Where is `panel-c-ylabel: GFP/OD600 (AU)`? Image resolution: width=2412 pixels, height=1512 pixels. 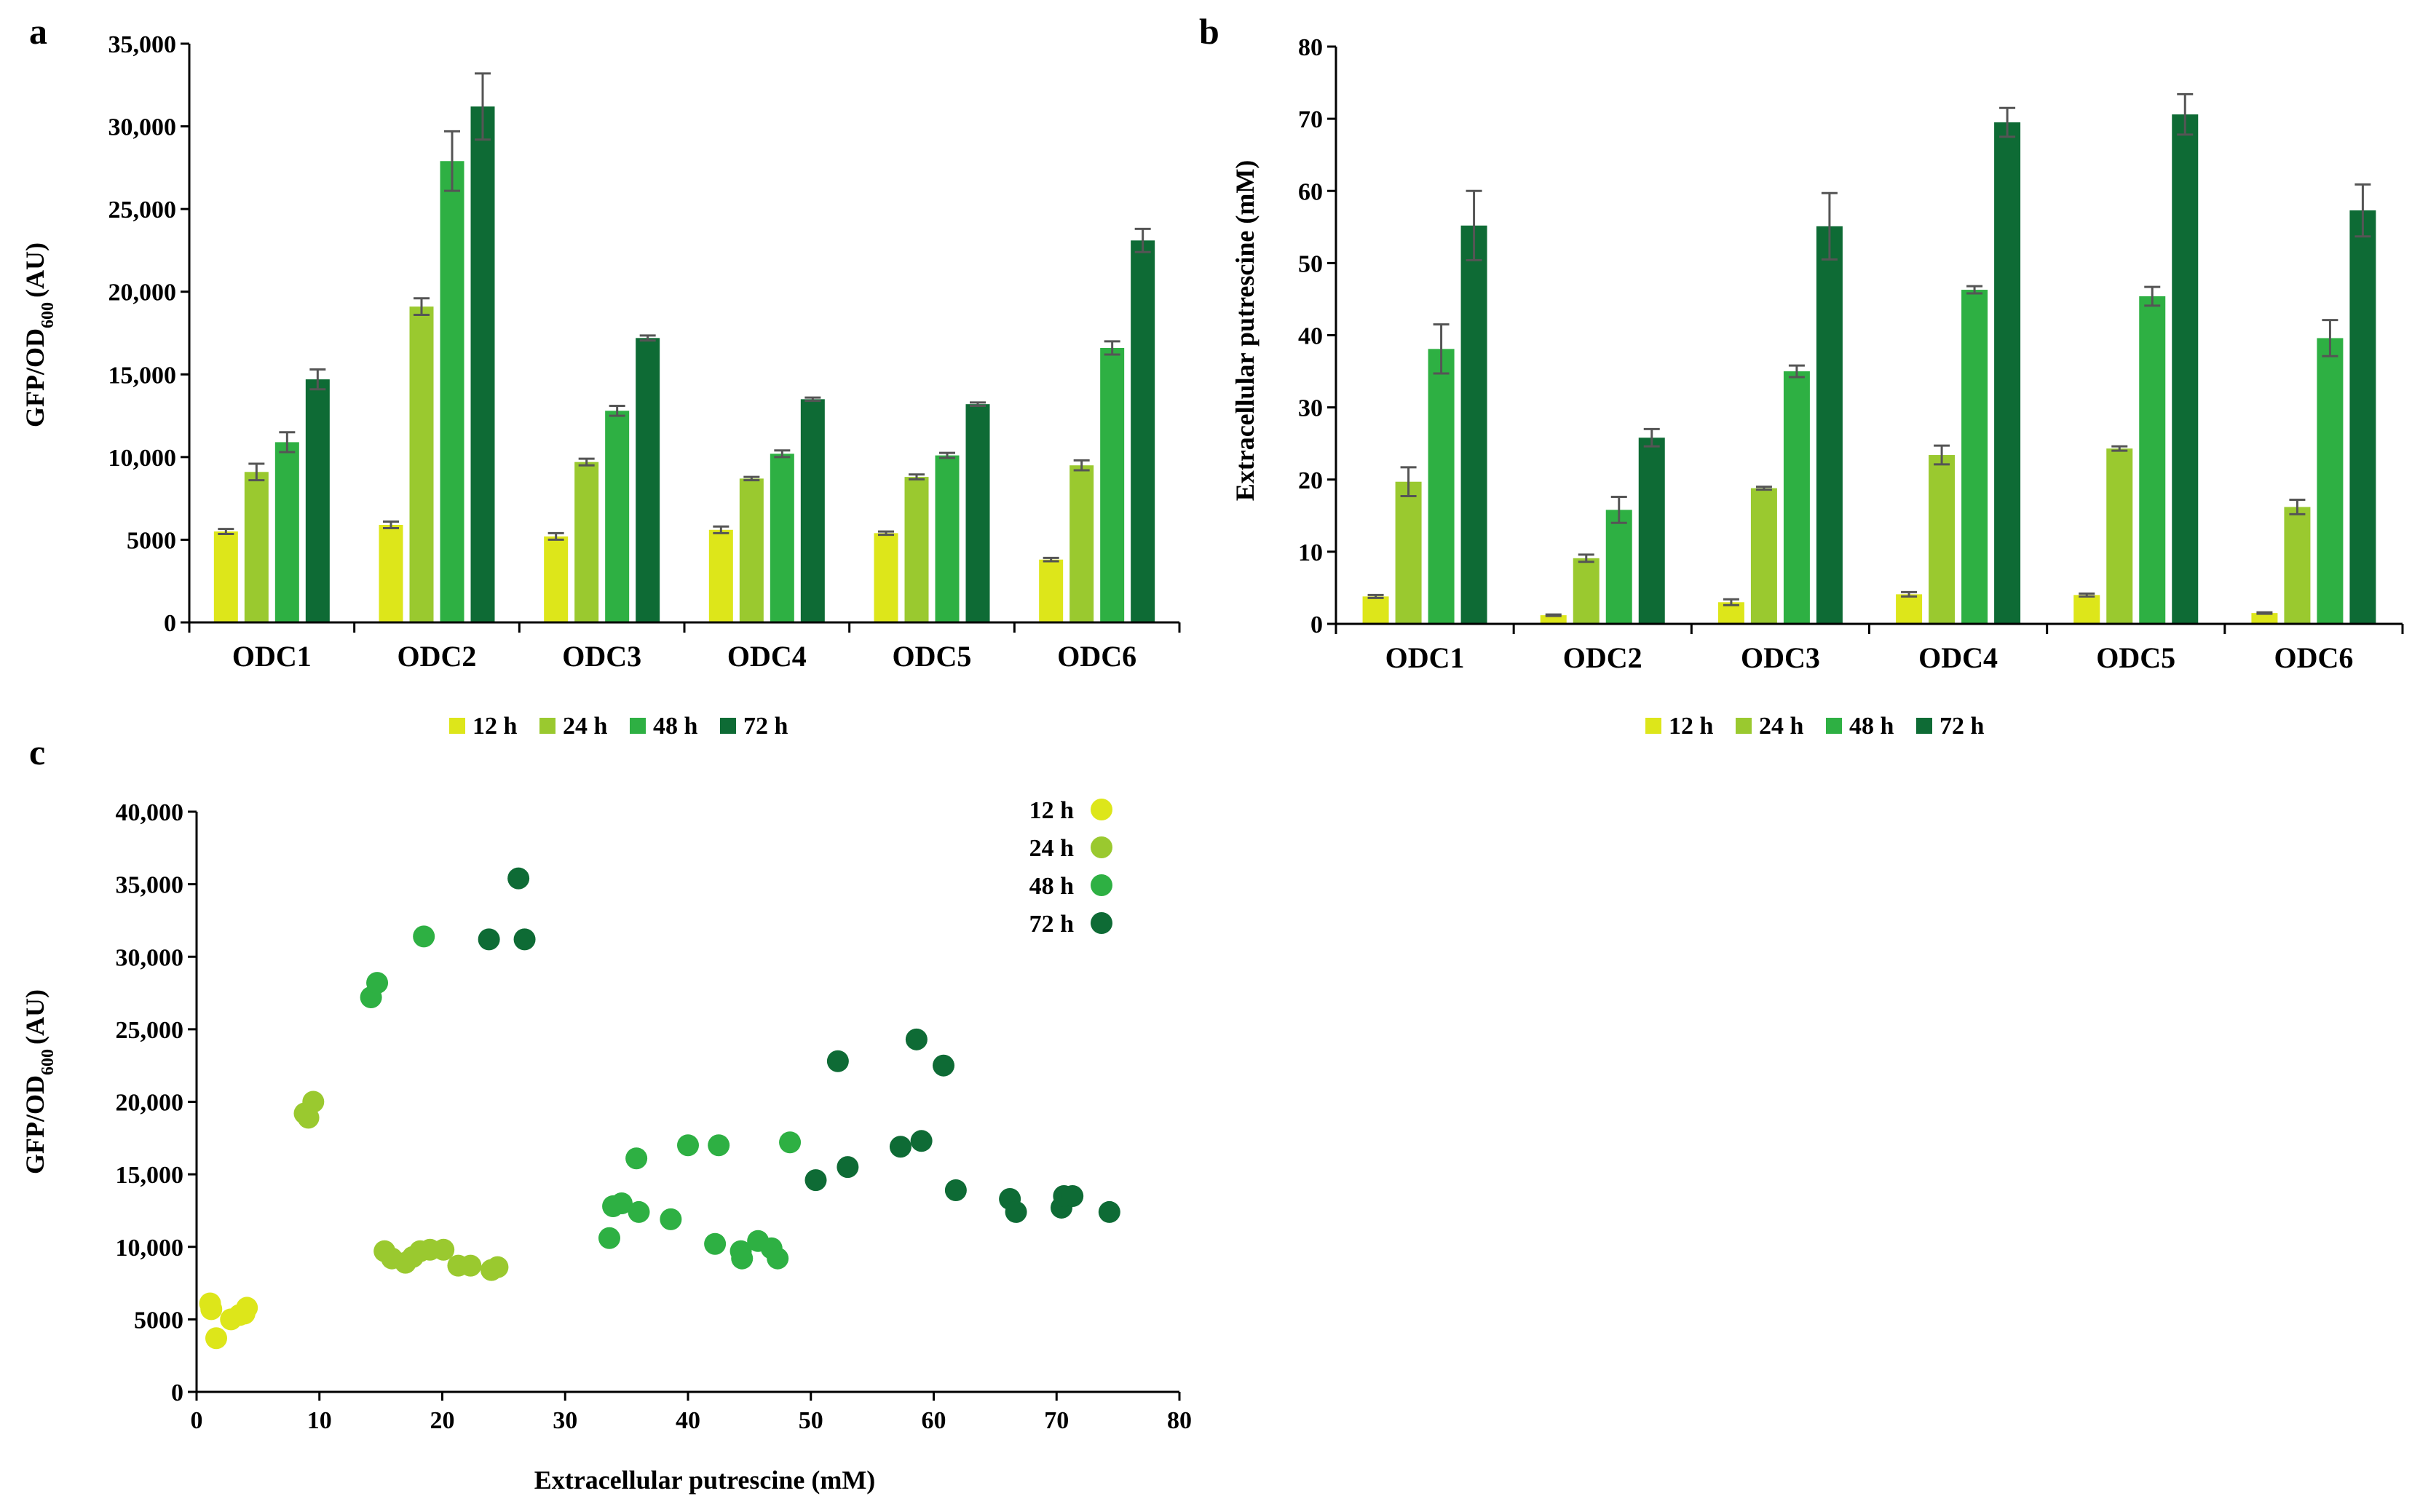
panel-c-ylabel: GFP/OD600 (AU) is located at coordinates (39, 1081).